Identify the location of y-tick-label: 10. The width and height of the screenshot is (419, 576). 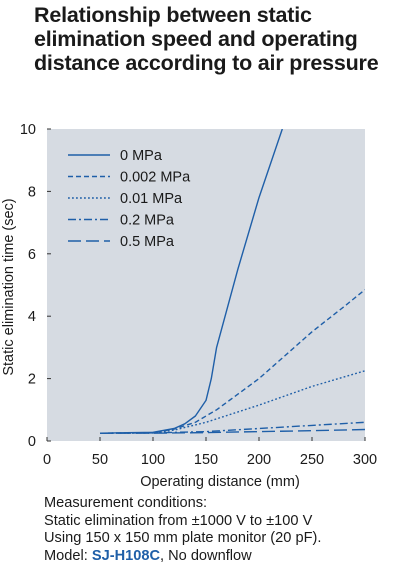
(28, 130).